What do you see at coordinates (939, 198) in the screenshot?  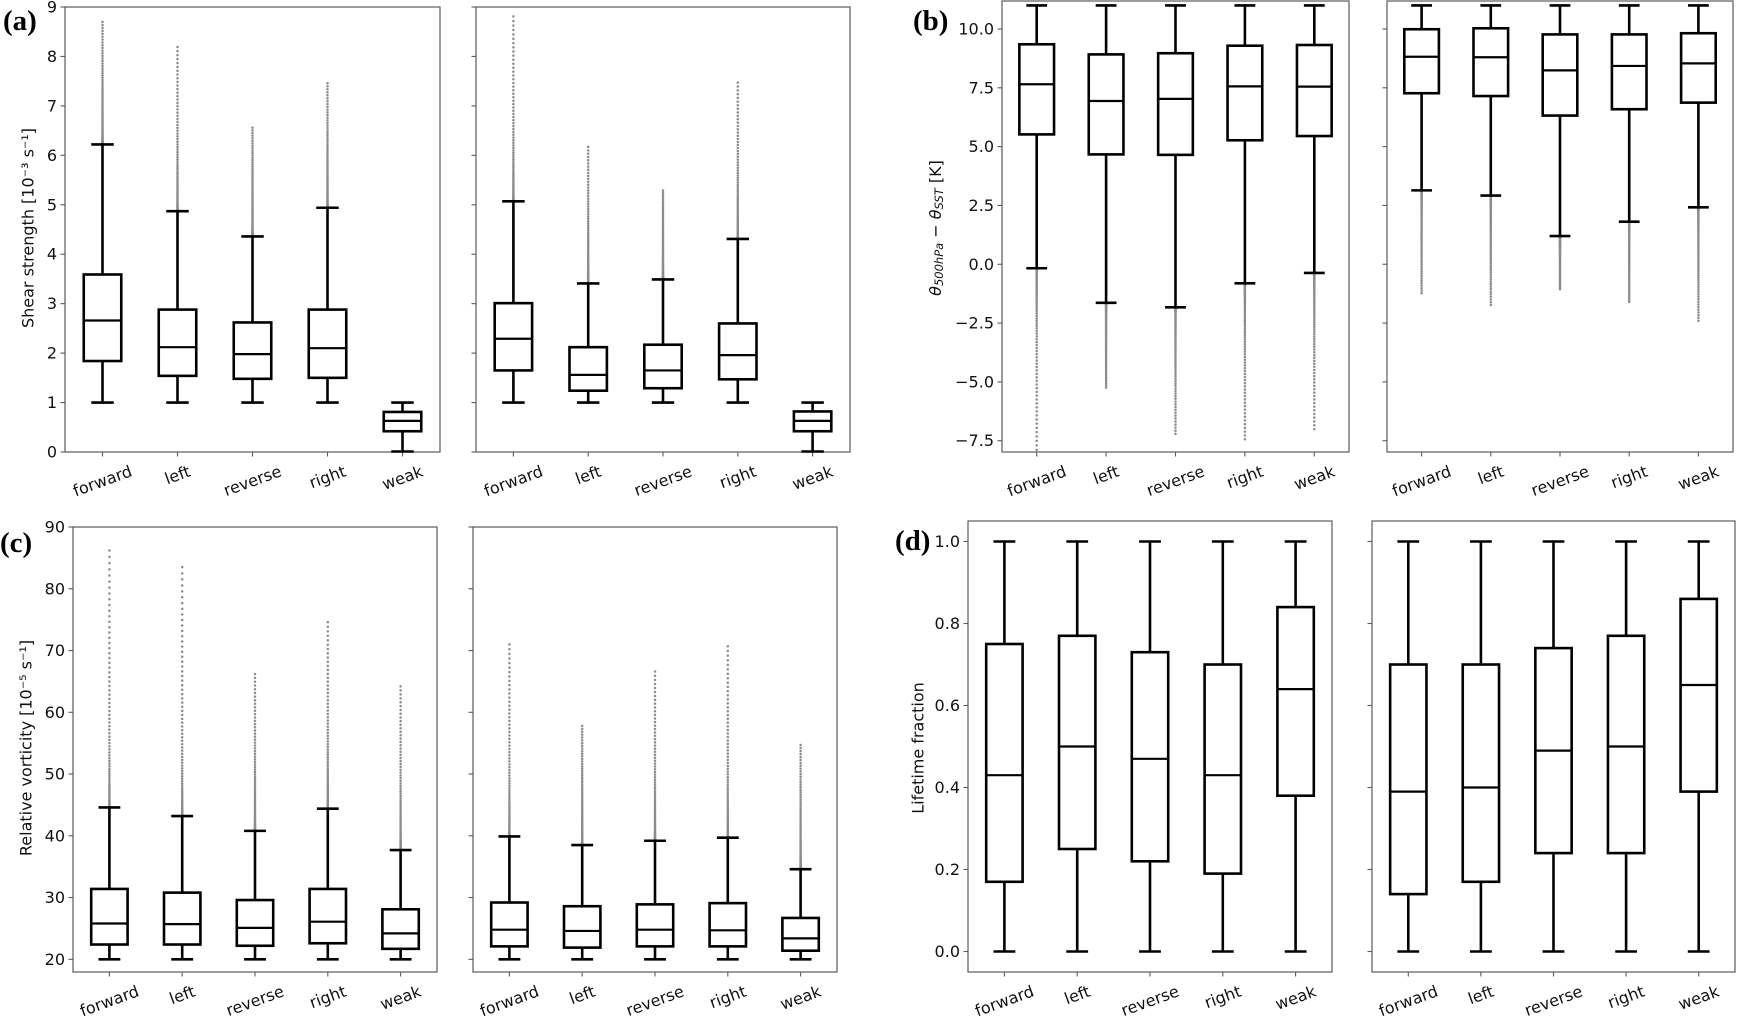 I see `y-axis-label-sub2: SST` at bounding box center [939, 198].